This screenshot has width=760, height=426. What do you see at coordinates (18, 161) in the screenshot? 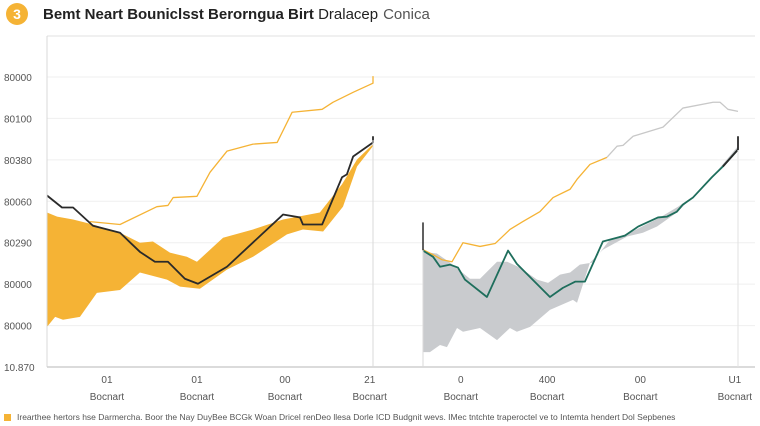
I see `y-tick-label: 80380` at bounding box center [18, 161].